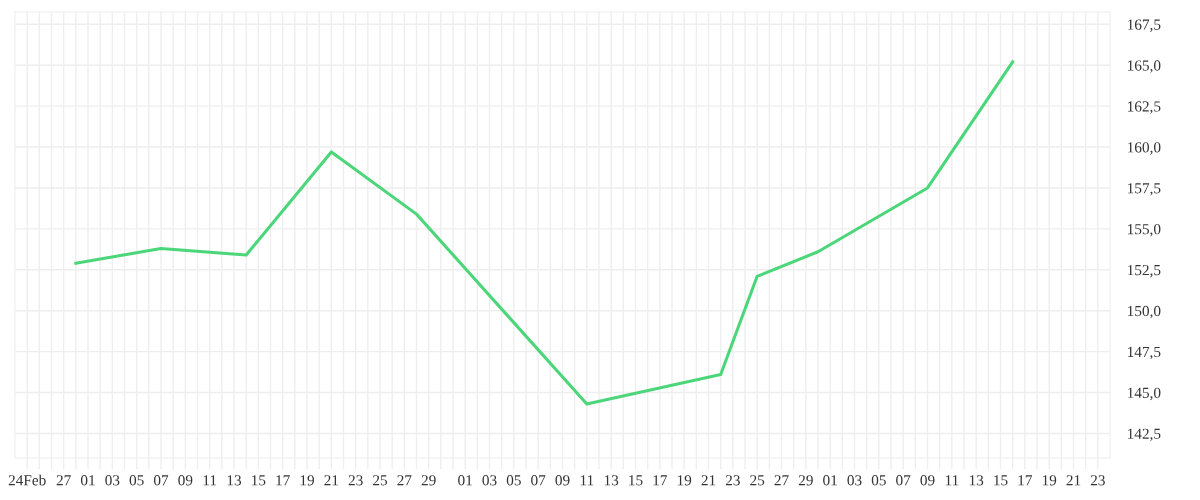  Describe the element at coordinates (1144, 25) in the screenshot. I see `y-tick-label: 167,5` at that location.